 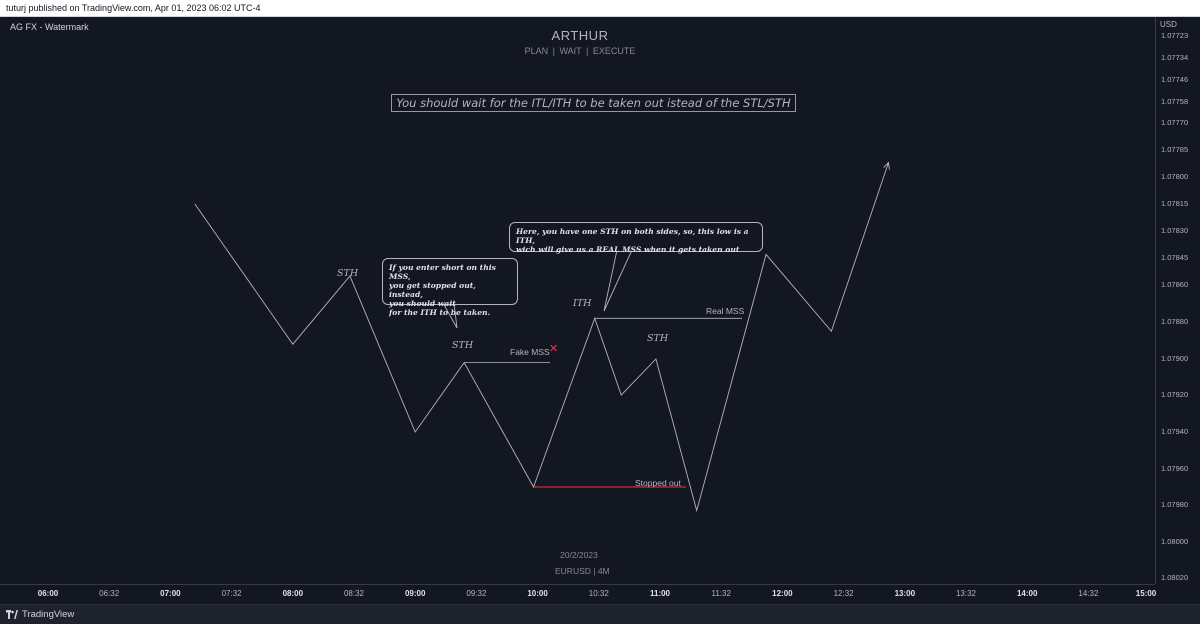 What do you see at coordinates (579, 555) in the screenshot?
I see `bottom-date: 20/2/2023` at bounding box center [579, 555].